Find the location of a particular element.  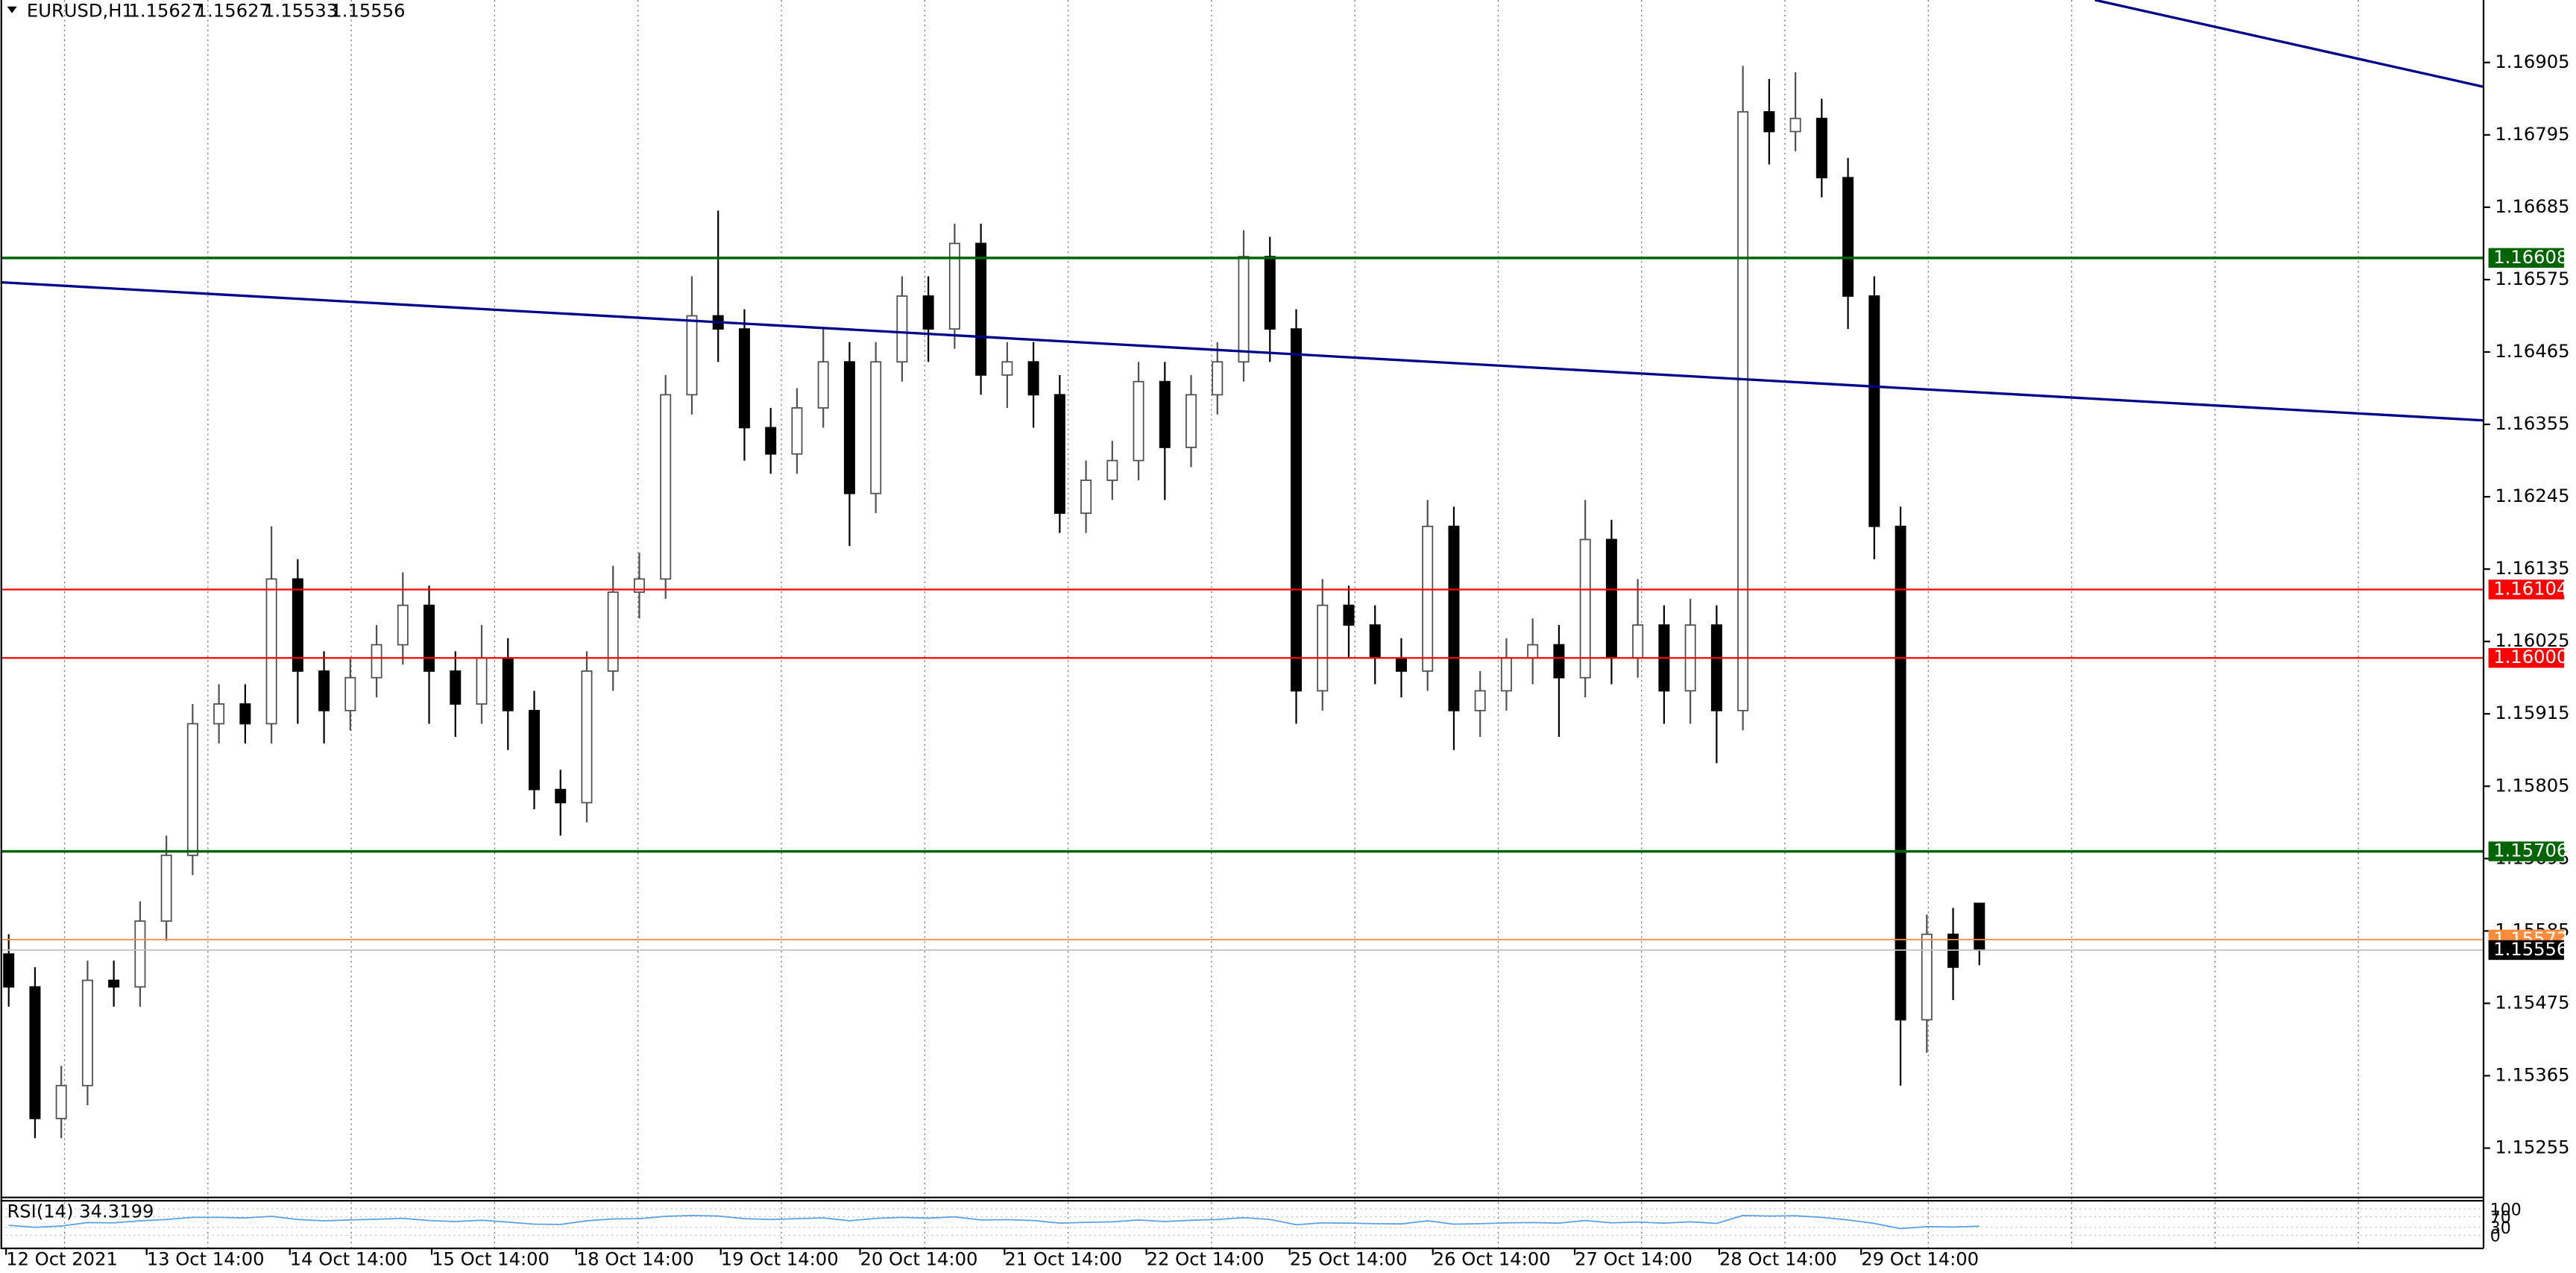

x-tick-label: 14 Oct 14:00 is located at coordinates (349, 1258).